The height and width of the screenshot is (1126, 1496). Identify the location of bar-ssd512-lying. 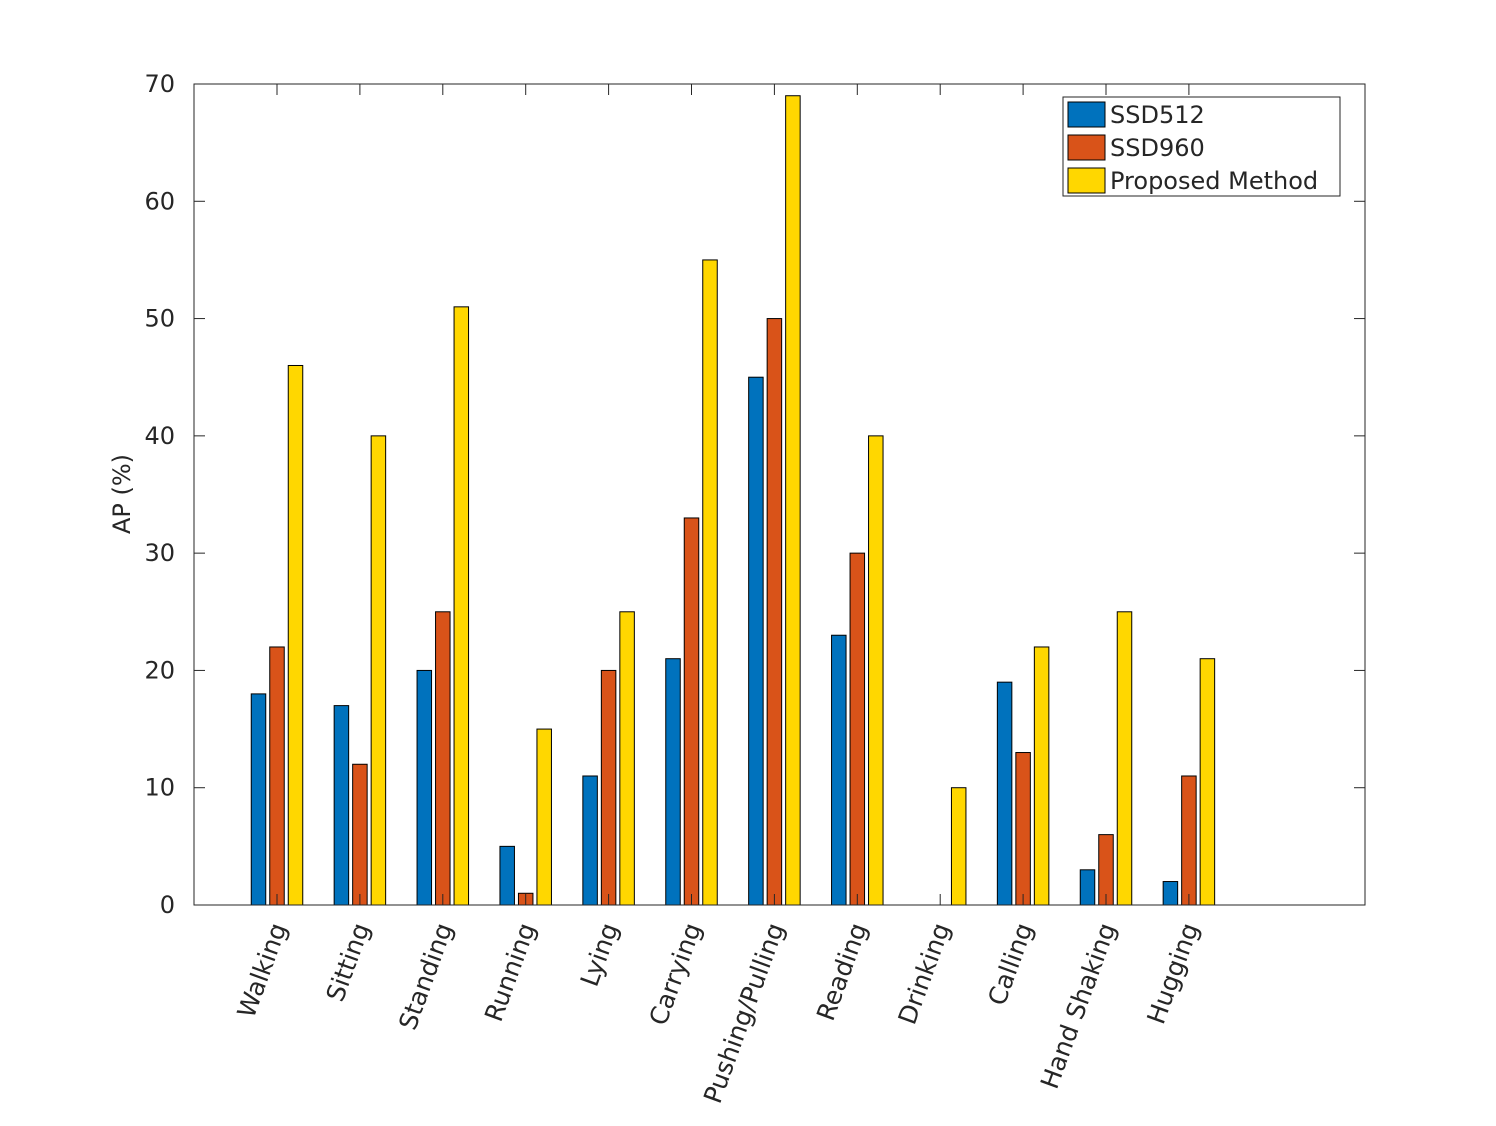
(590, 840).